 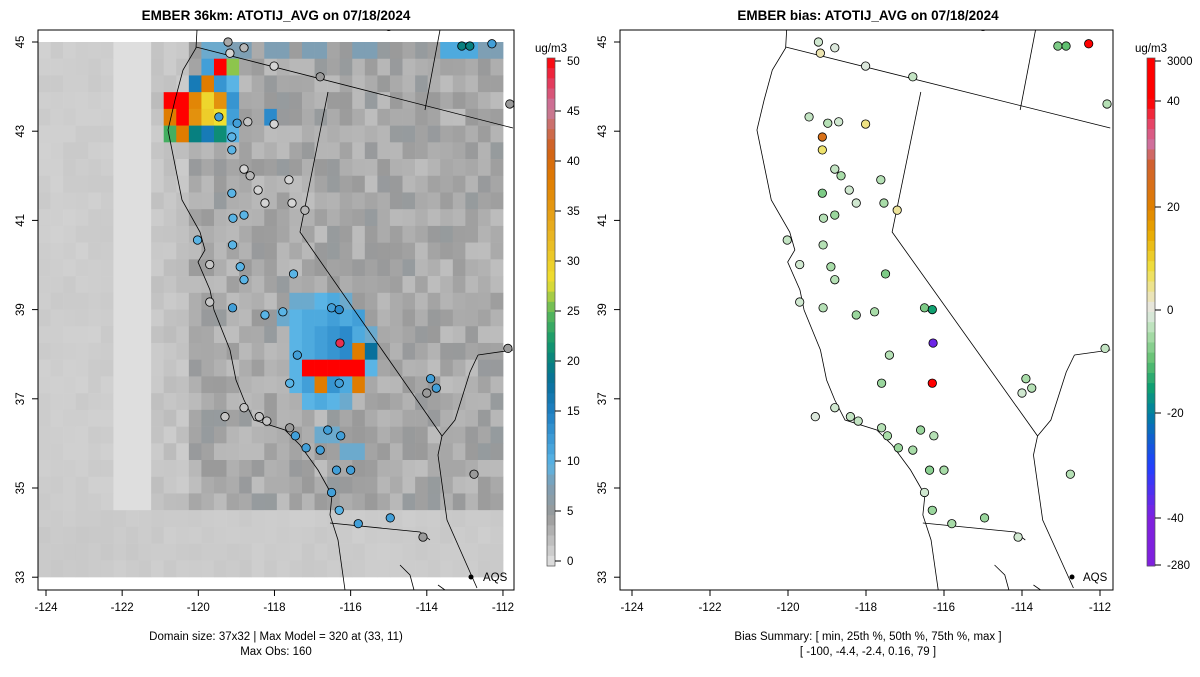 I want to click on state-border-line, so click(x=432, y=70).